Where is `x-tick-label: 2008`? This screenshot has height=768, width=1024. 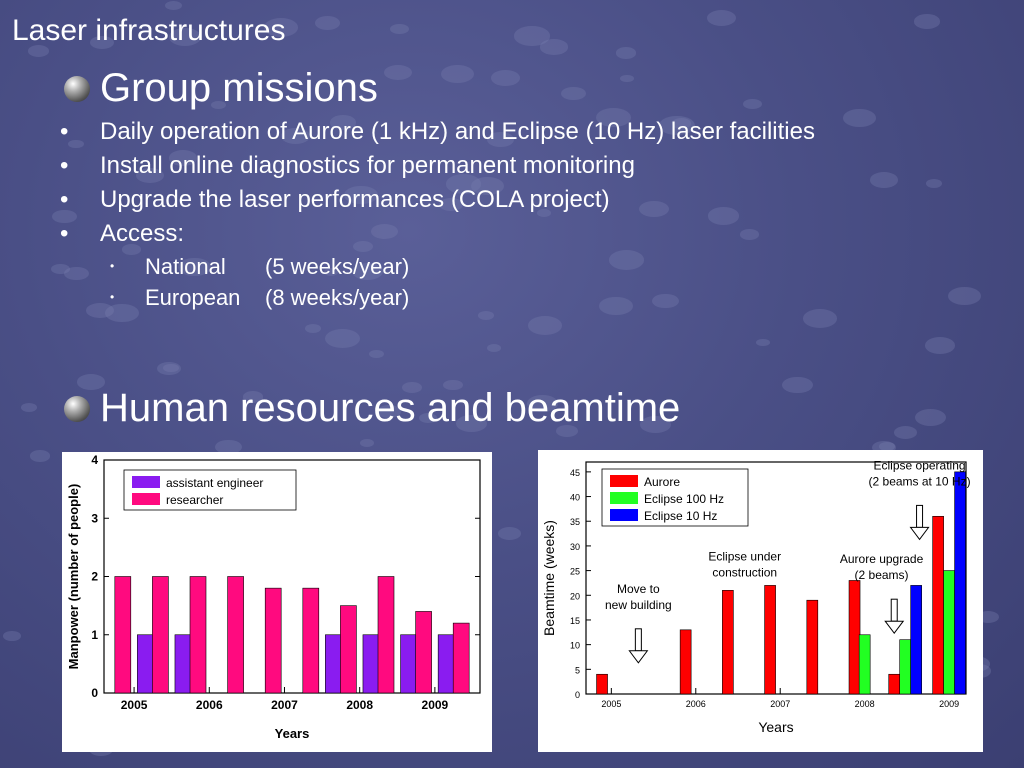 x-tick-label: 2008 is located at coordinates (359, 705).